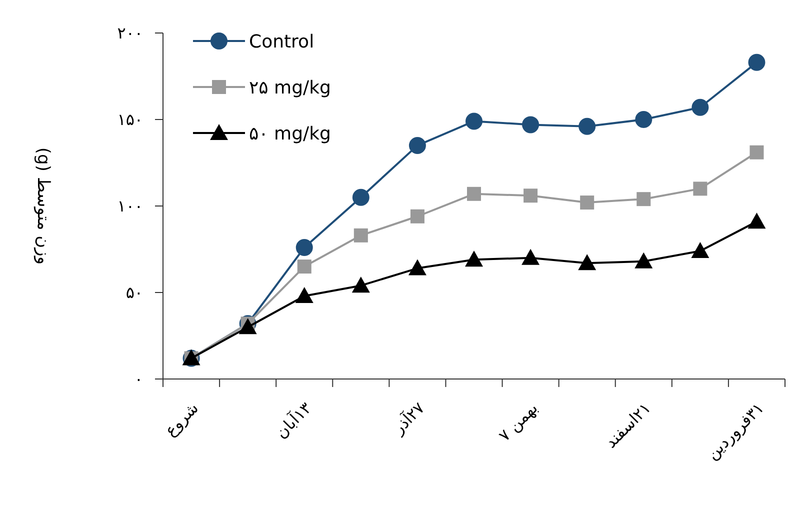 The height and width of the screenshot is (512, 789). What do you see at coordinates (130, 120) in the screenshot?
I see `y-tick-label: ۱۵۰` at bounding box center [130, 120].